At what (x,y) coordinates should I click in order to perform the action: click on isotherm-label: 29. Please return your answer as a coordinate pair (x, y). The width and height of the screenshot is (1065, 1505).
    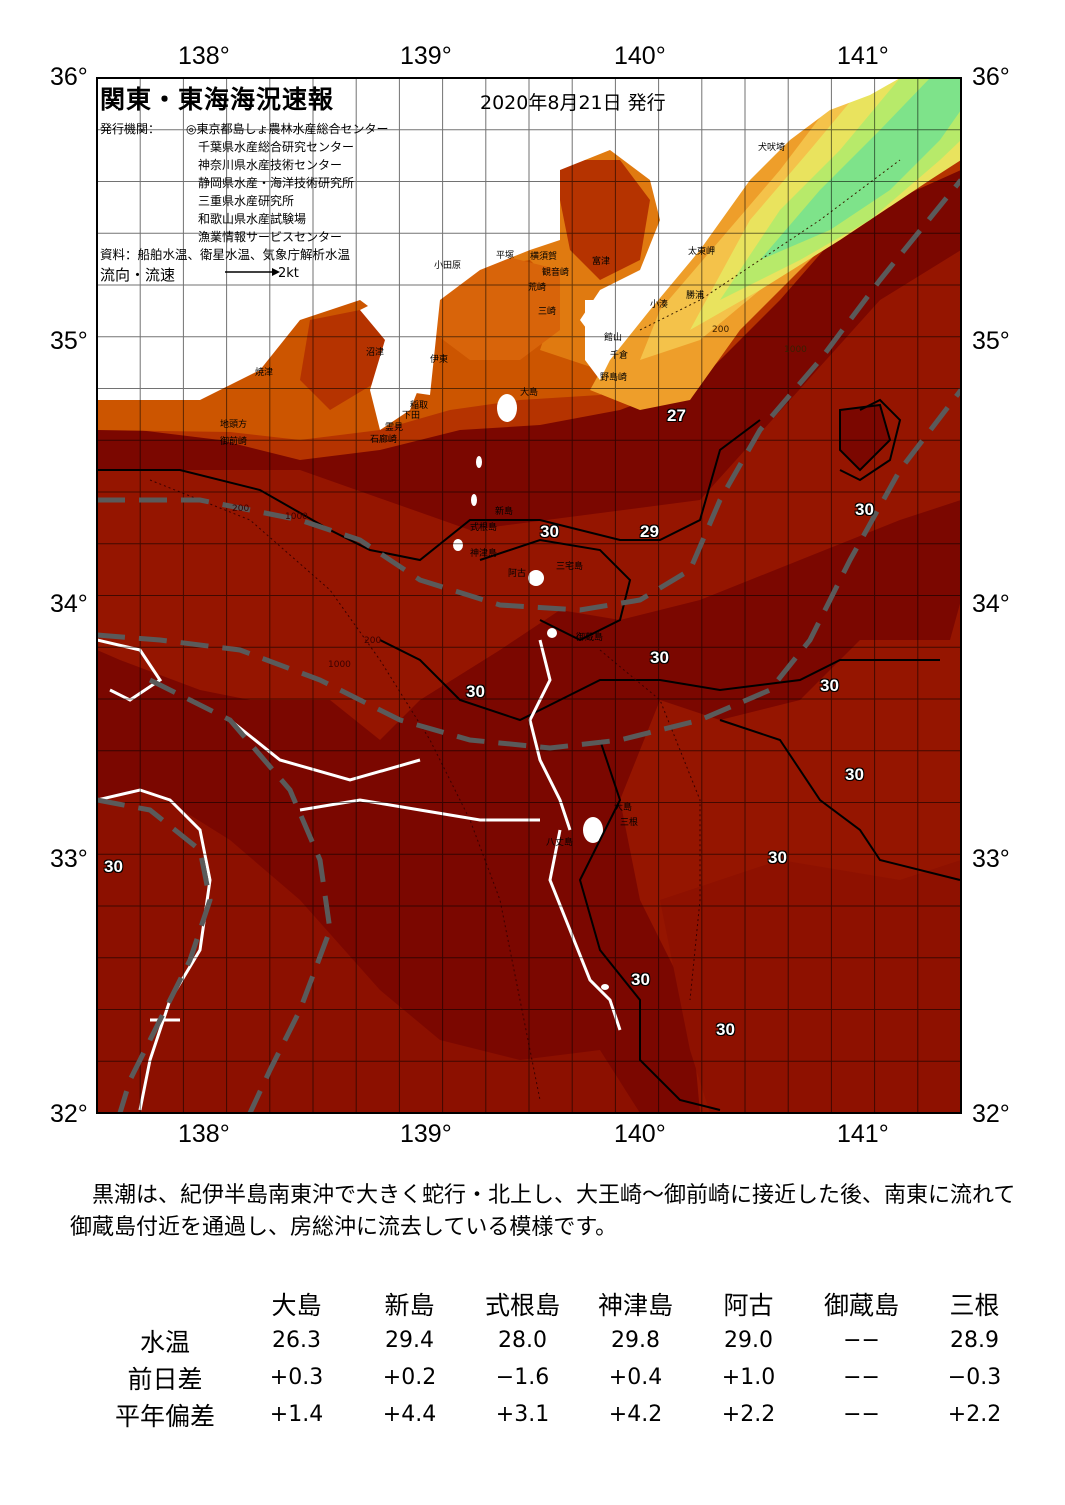
    Looking at the image, I should click on (649, 531).